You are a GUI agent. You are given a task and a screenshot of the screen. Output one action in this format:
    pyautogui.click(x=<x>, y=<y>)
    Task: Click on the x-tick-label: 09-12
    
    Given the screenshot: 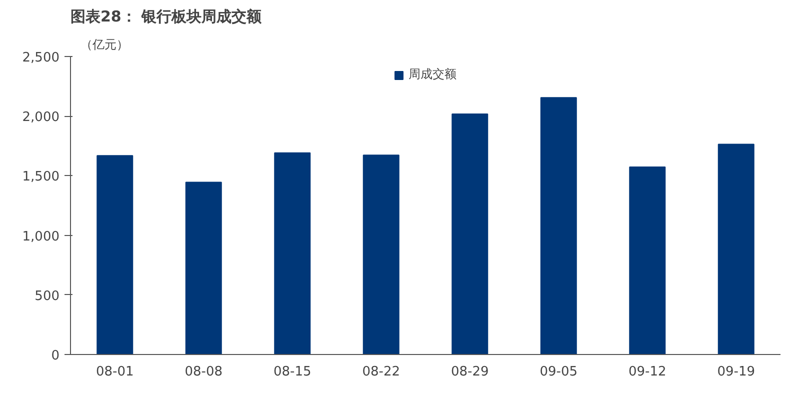 What is the action you would take?
    pyautogui.click(x=647, y=372)
    